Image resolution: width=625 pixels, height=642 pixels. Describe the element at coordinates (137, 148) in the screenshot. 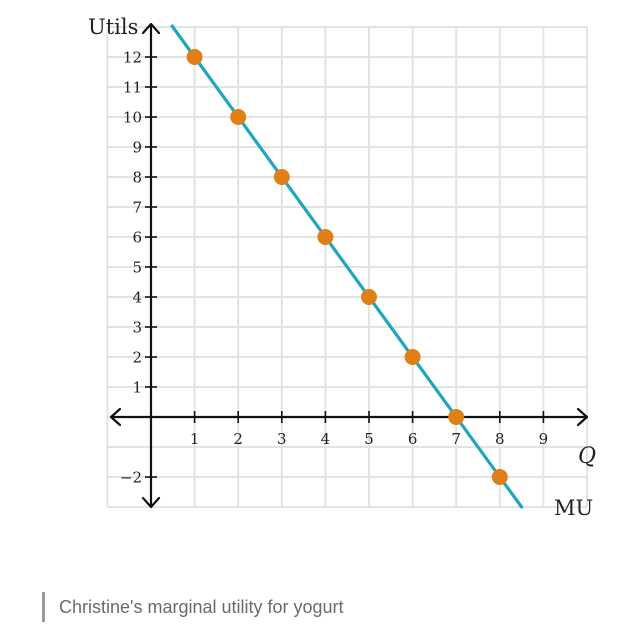

I see `y-tick-label: 9` at that location.